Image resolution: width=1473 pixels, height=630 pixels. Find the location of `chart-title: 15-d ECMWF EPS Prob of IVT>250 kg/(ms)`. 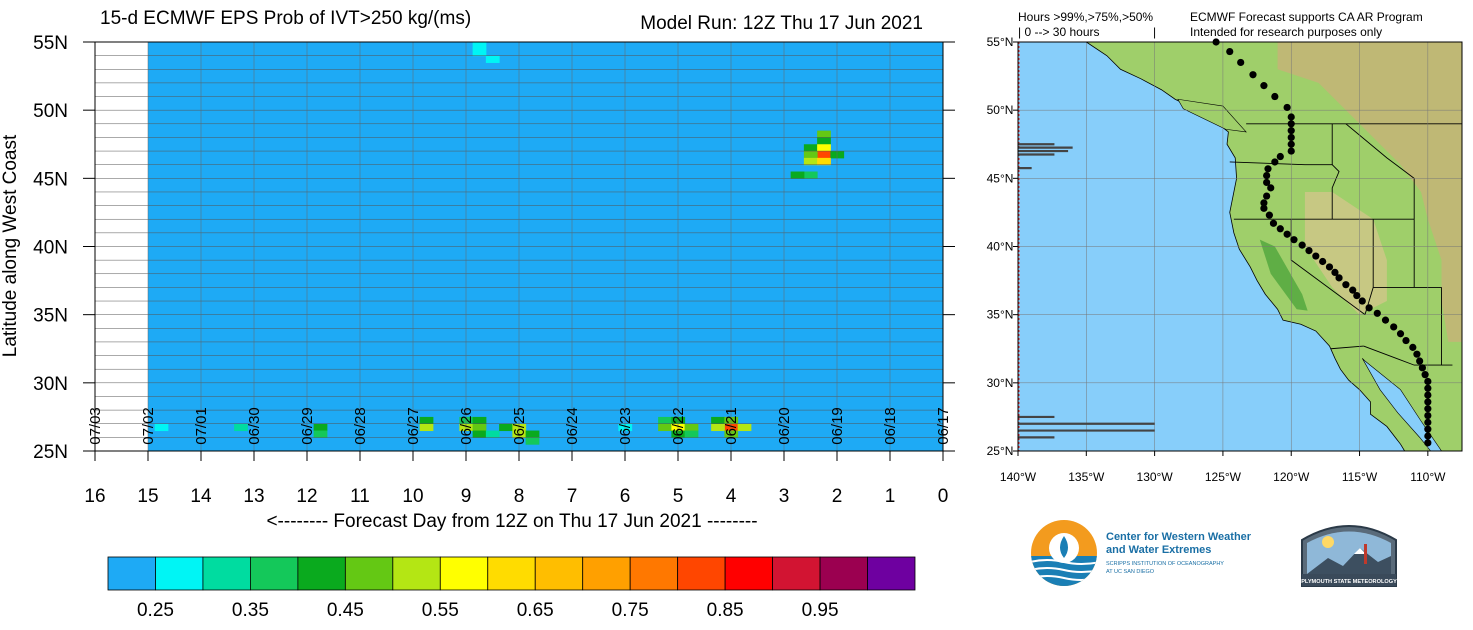

chart-title: 15-d ECMWF EPS Prob of IVT>250 kg/(ms) is located at coordinates (285, 18).